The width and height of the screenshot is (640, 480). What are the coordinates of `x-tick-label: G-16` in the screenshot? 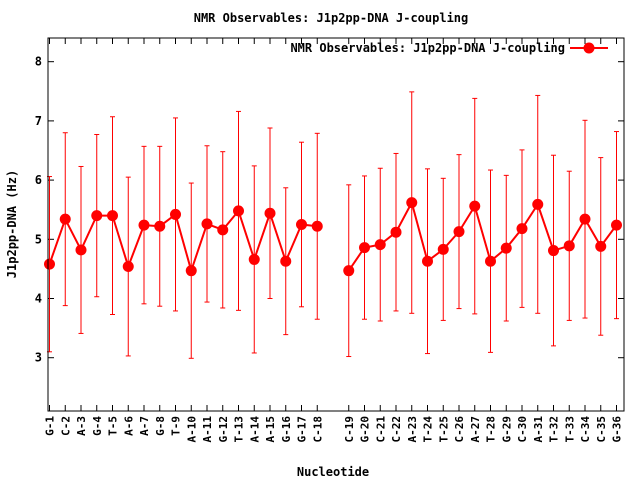 It's located at (286, 429).